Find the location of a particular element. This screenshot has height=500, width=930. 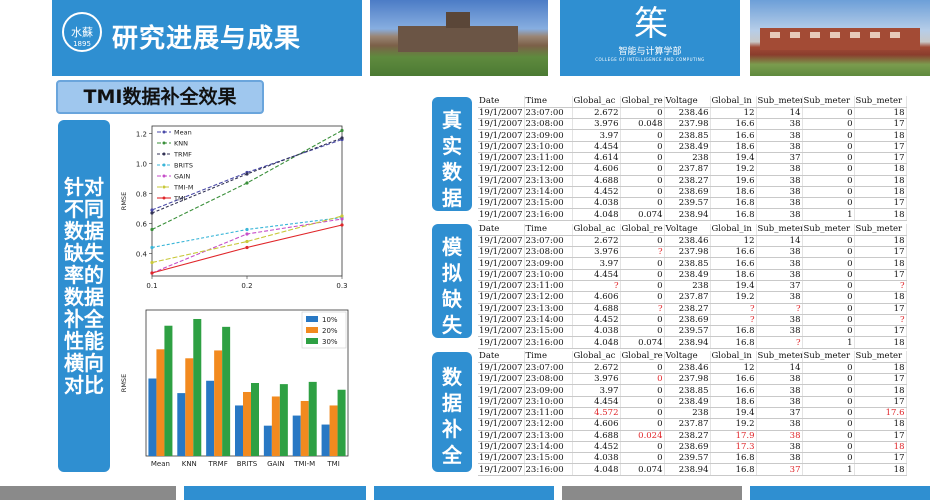

table-row: 19/1/2007 23:08:00 3.976 0 237.98 16.6 38 0 17 is located at coordinates (692, 379).